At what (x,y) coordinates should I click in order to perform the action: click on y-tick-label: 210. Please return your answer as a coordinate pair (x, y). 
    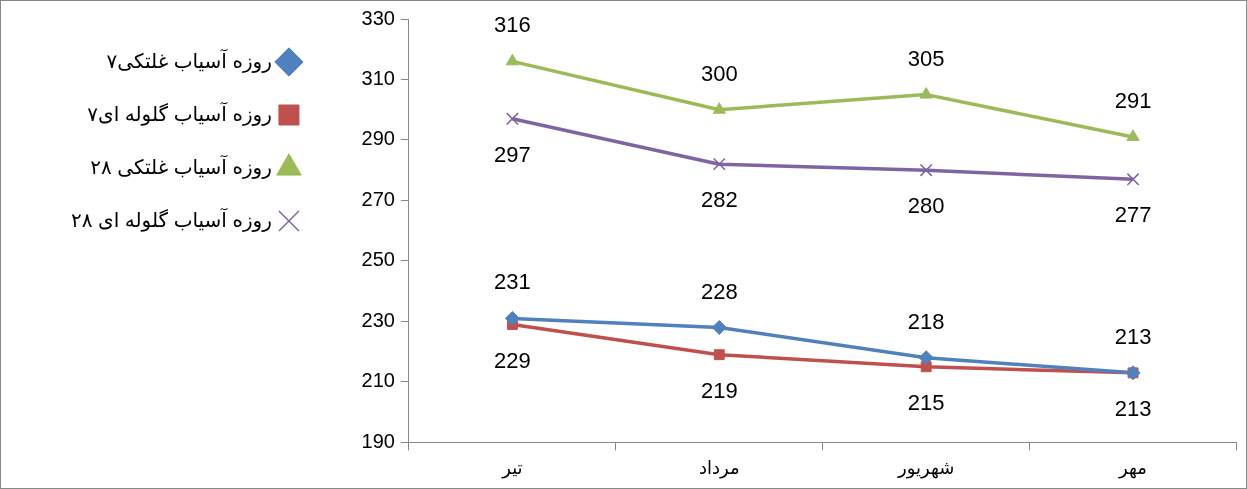
    Looking at the image, I should click on (378, 380).